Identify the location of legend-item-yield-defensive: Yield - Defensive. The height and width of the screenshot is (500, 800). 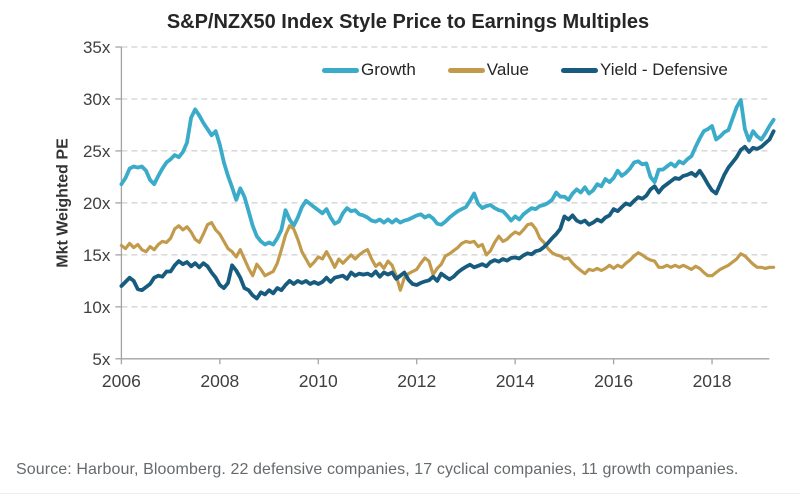
(644, 70).